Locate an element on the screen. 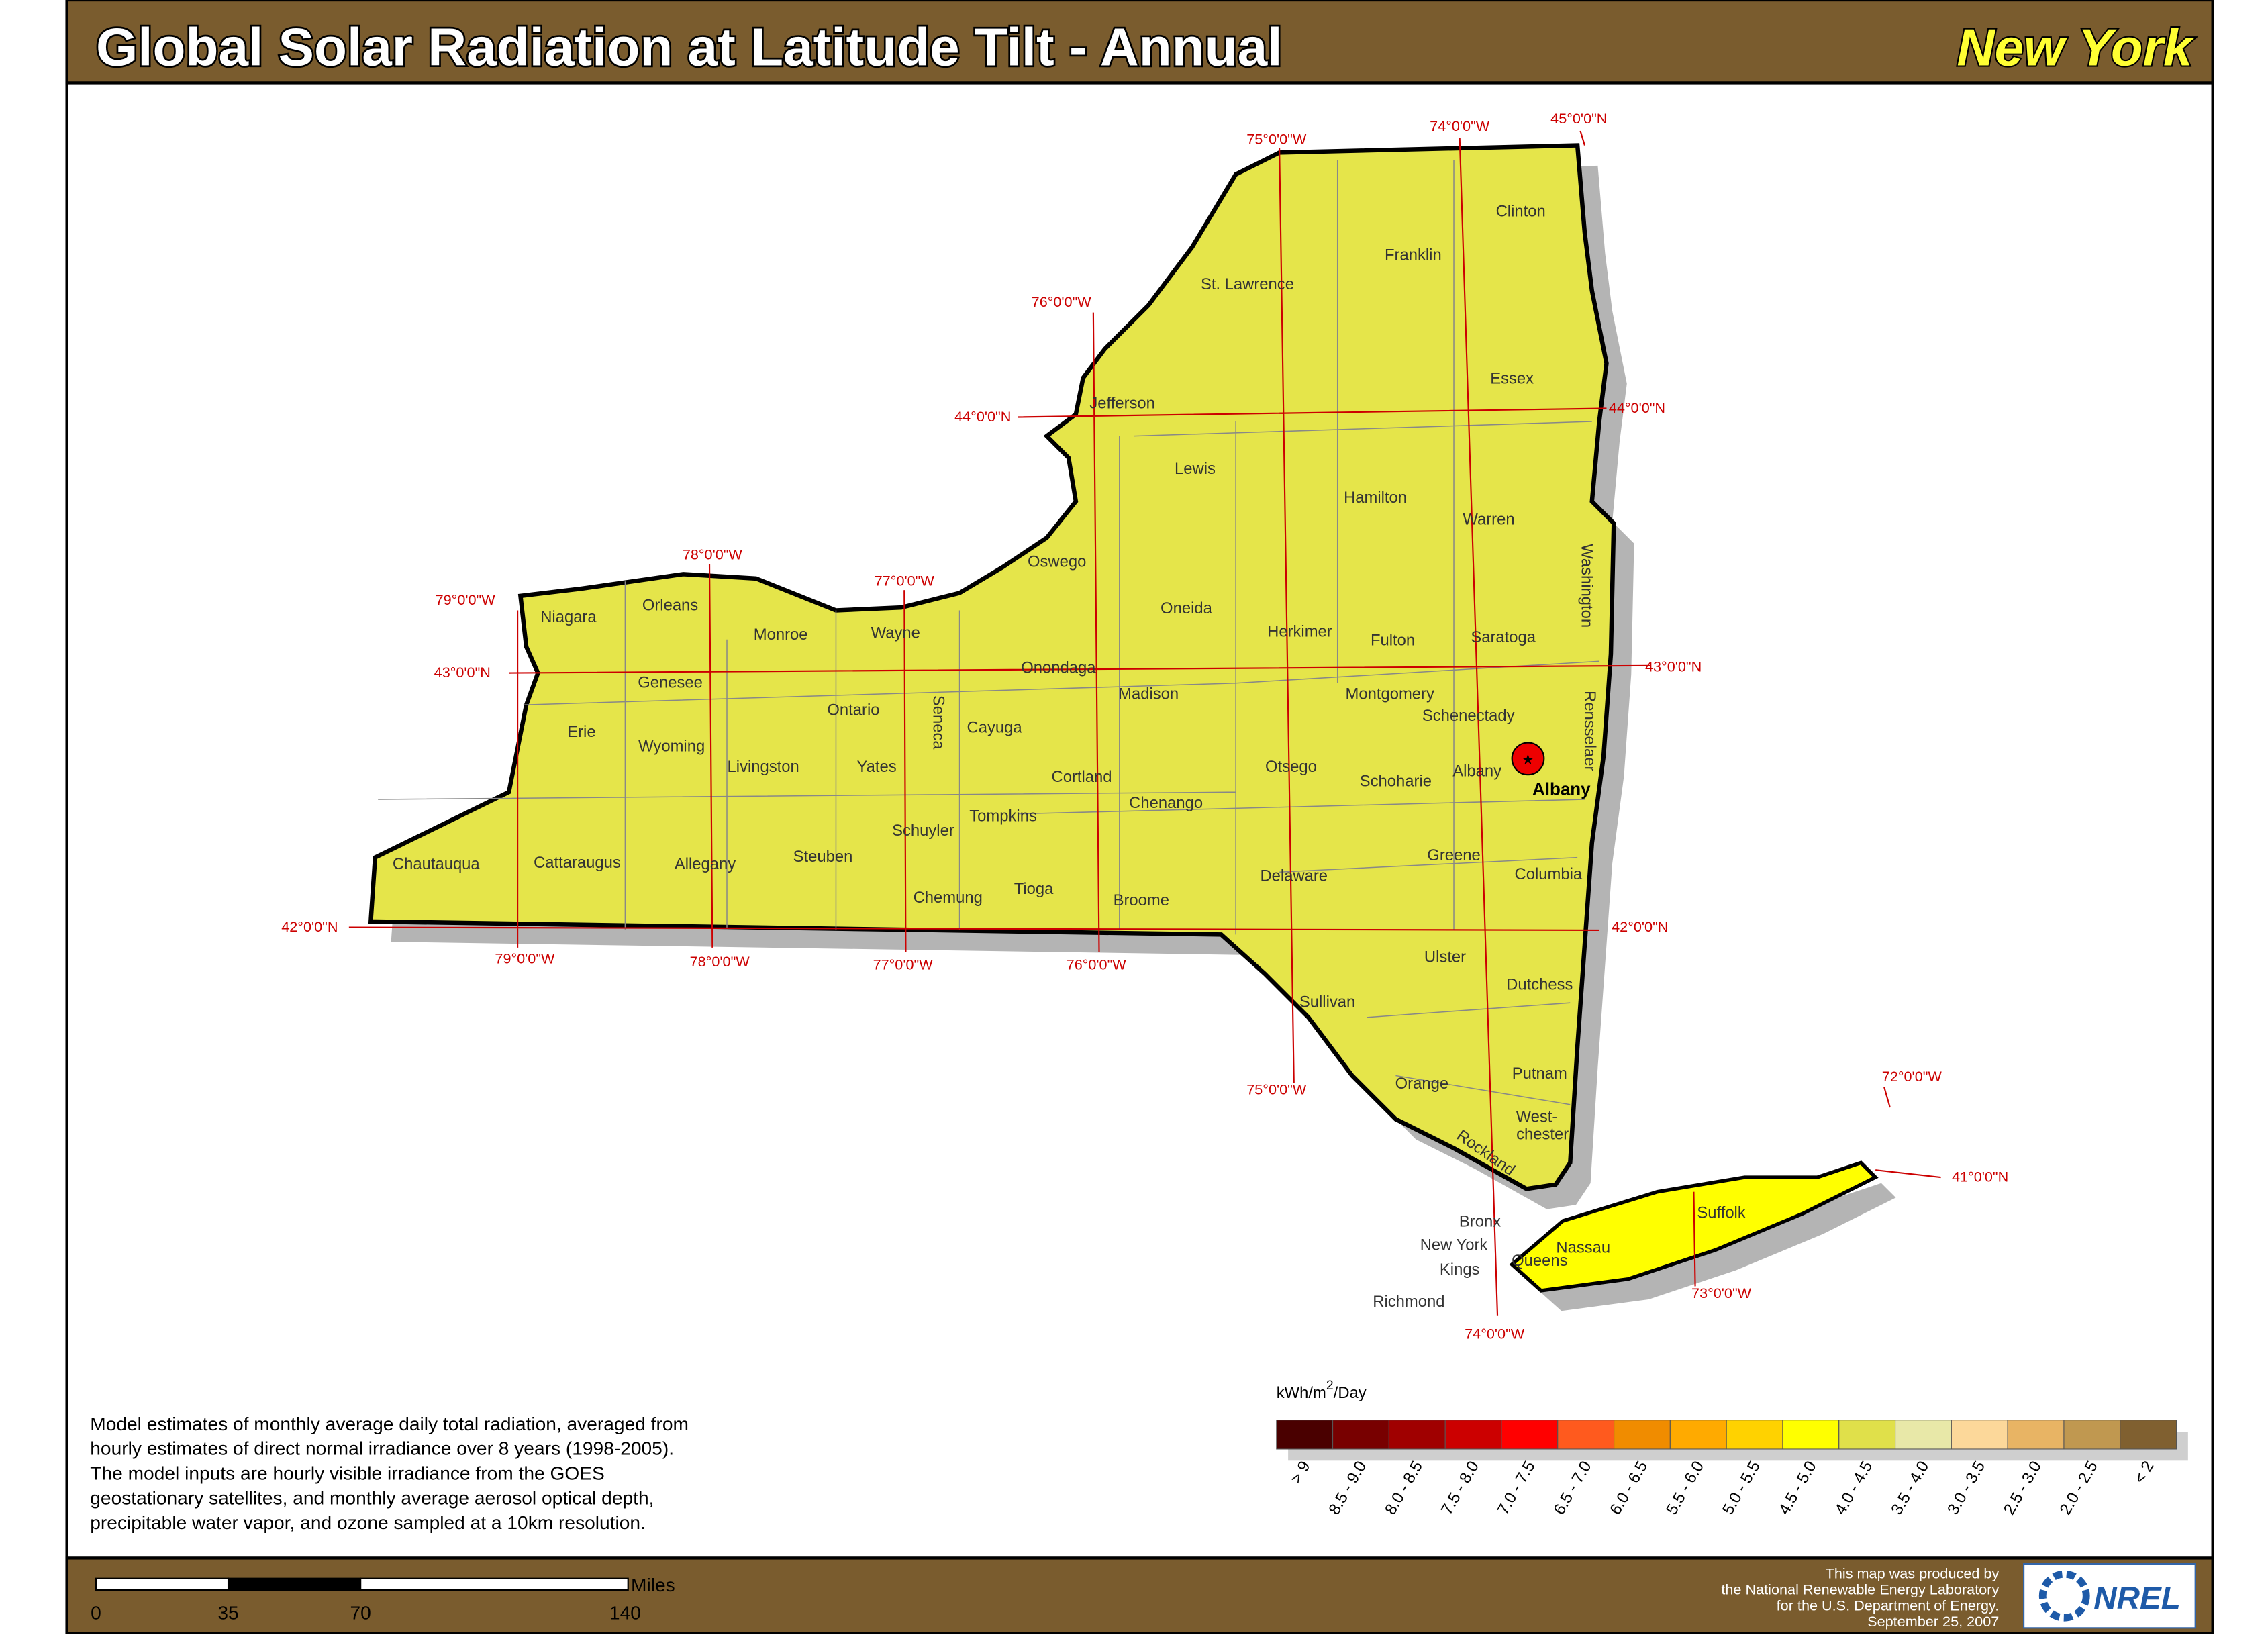 The height and width of the screenshot is (1637, 2268). county-label: Schuyler is located at coordinates (923, 831).